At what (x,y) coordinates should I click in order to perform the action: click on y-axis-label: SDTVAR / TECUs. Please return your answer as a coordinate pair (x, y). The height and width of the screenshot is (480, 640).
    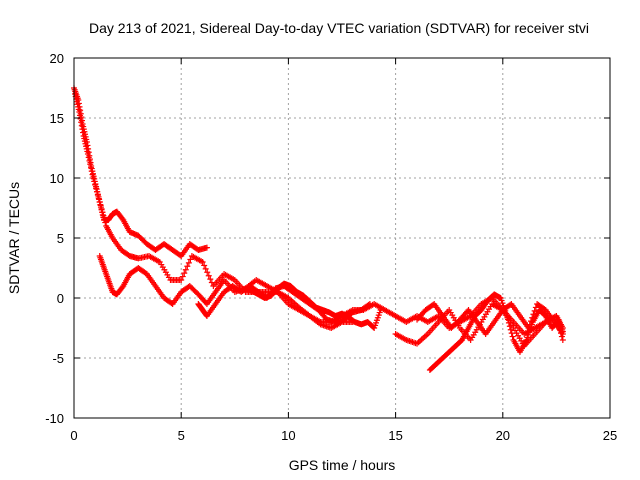
    Looking at the image, I should click on (14, 238).